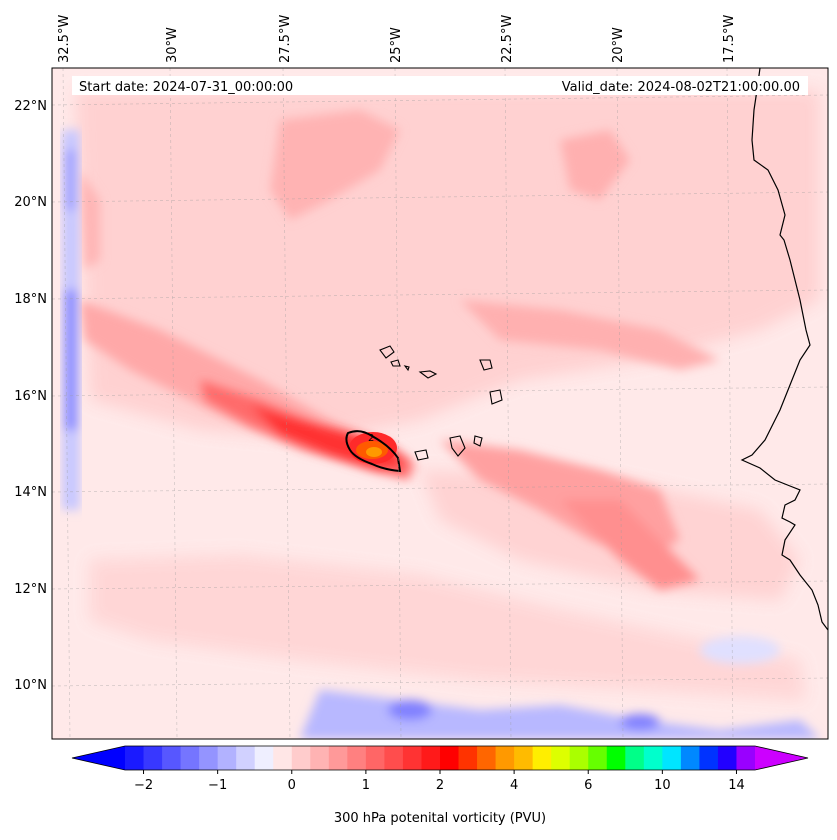  Describe the element at coordinates (440, 818) in the screenshot. I see `colorbar-label: 300 hPa potenital vorticity (PVU)` at that location.